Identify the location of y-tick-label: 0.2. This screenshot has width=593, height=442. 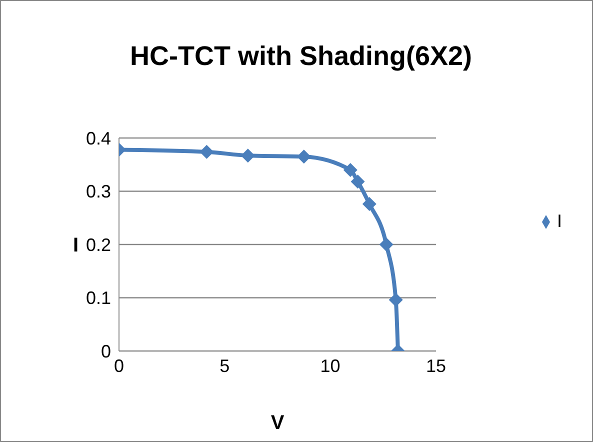
(98, 244).